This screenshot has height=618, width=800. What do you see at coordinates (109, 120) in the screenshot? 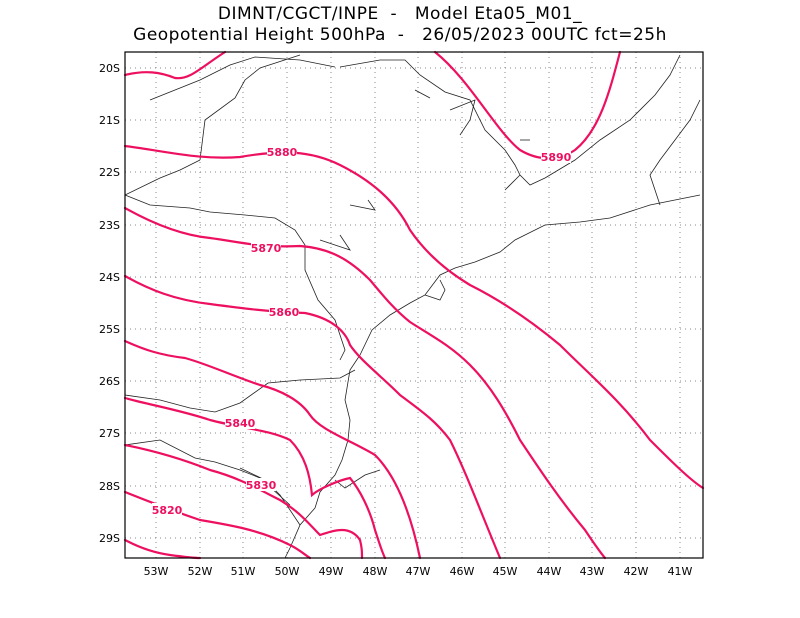
I see `lat-tick-label: 21S` at bounding box center [109, 120].